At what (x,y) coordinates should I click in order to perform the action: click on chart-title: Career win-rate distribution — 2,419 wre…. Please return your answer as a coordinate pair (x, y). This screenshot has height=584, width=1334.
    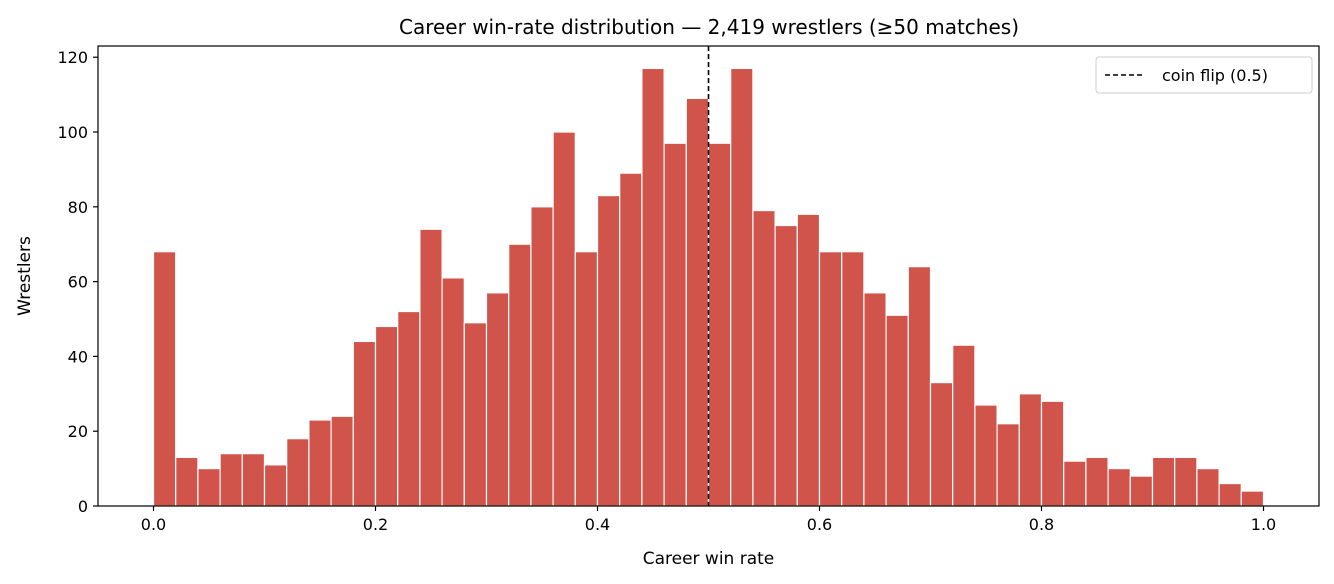
    Looking at the image, I should click on (709, 27).